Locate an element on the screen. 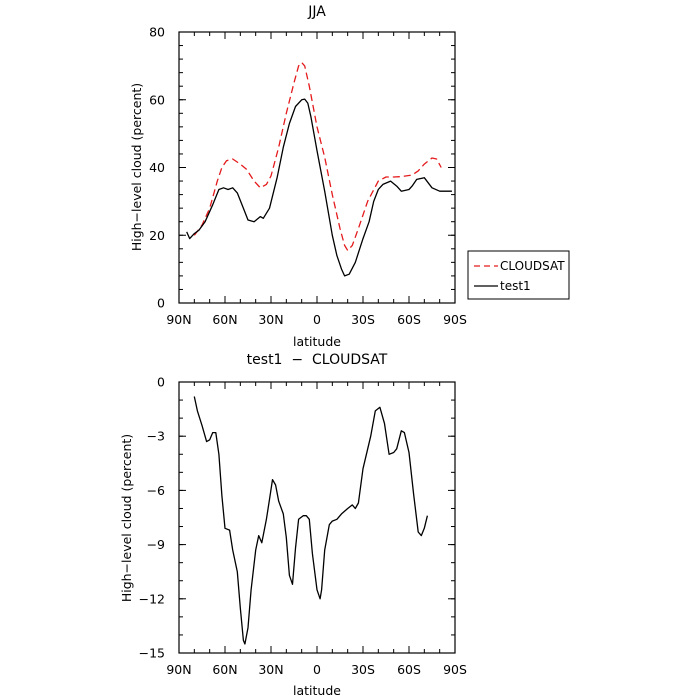  legend-box is located at coordinates (518, 275).